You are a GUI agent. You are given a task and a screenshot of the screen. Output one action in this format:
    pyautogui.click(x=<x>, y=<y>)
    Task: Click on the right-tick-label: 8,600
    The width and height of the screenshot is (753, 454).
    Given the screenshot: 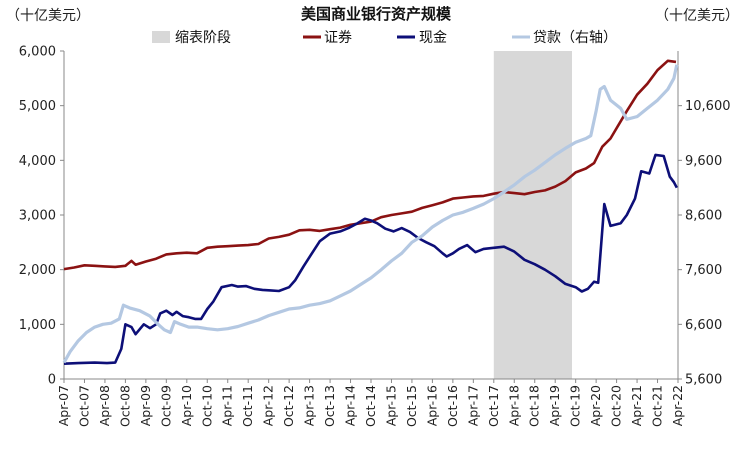 What is the action you would take?
    pyautogui.click(x=703, y=216)
    